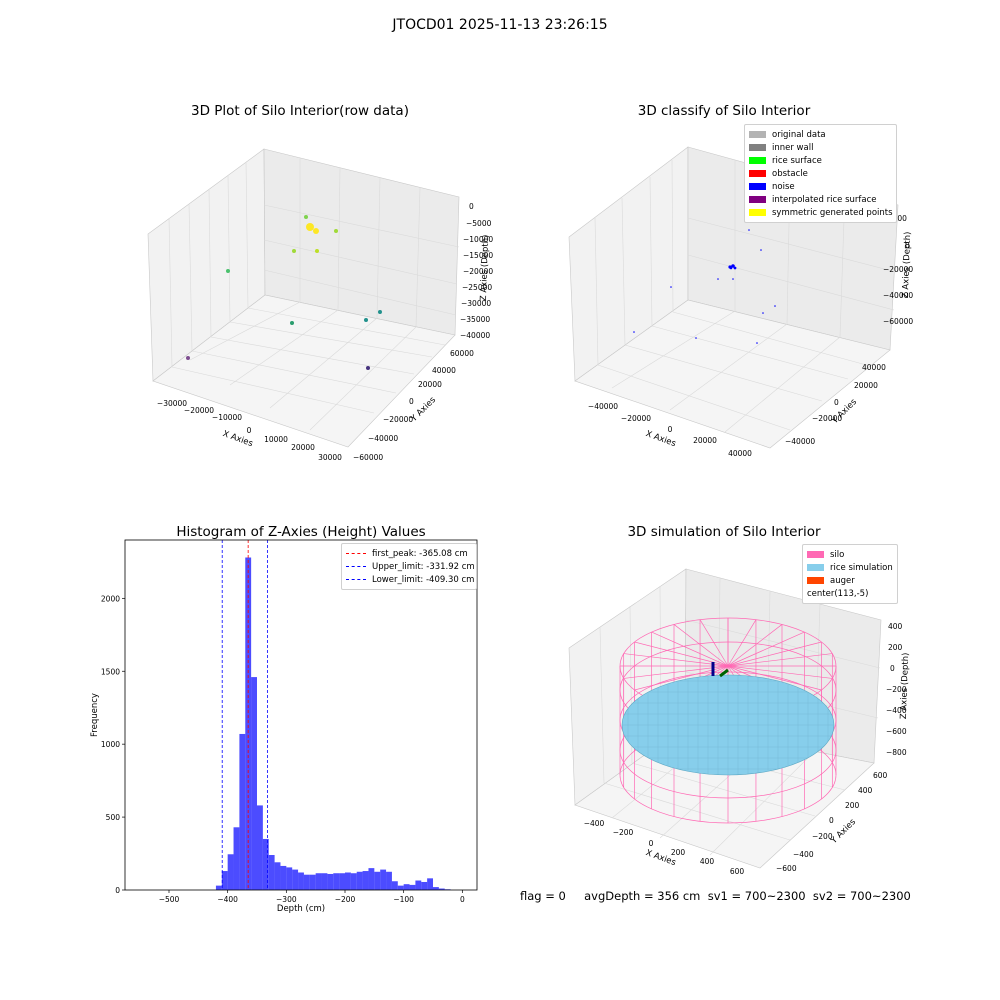 The width and height of the screenshot is (1000, 1000). I want to click on y-tick-label: −600, so click(786, 868).